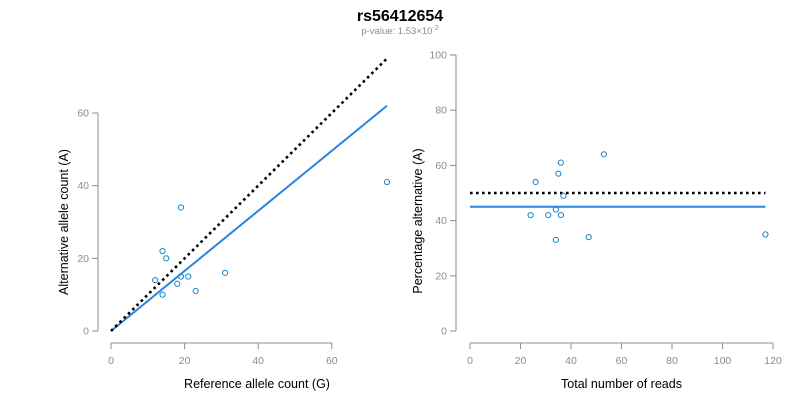 This screenshot has height=400, width=800. I want to click on left-x-tick-label: 0, so click(111, 361).